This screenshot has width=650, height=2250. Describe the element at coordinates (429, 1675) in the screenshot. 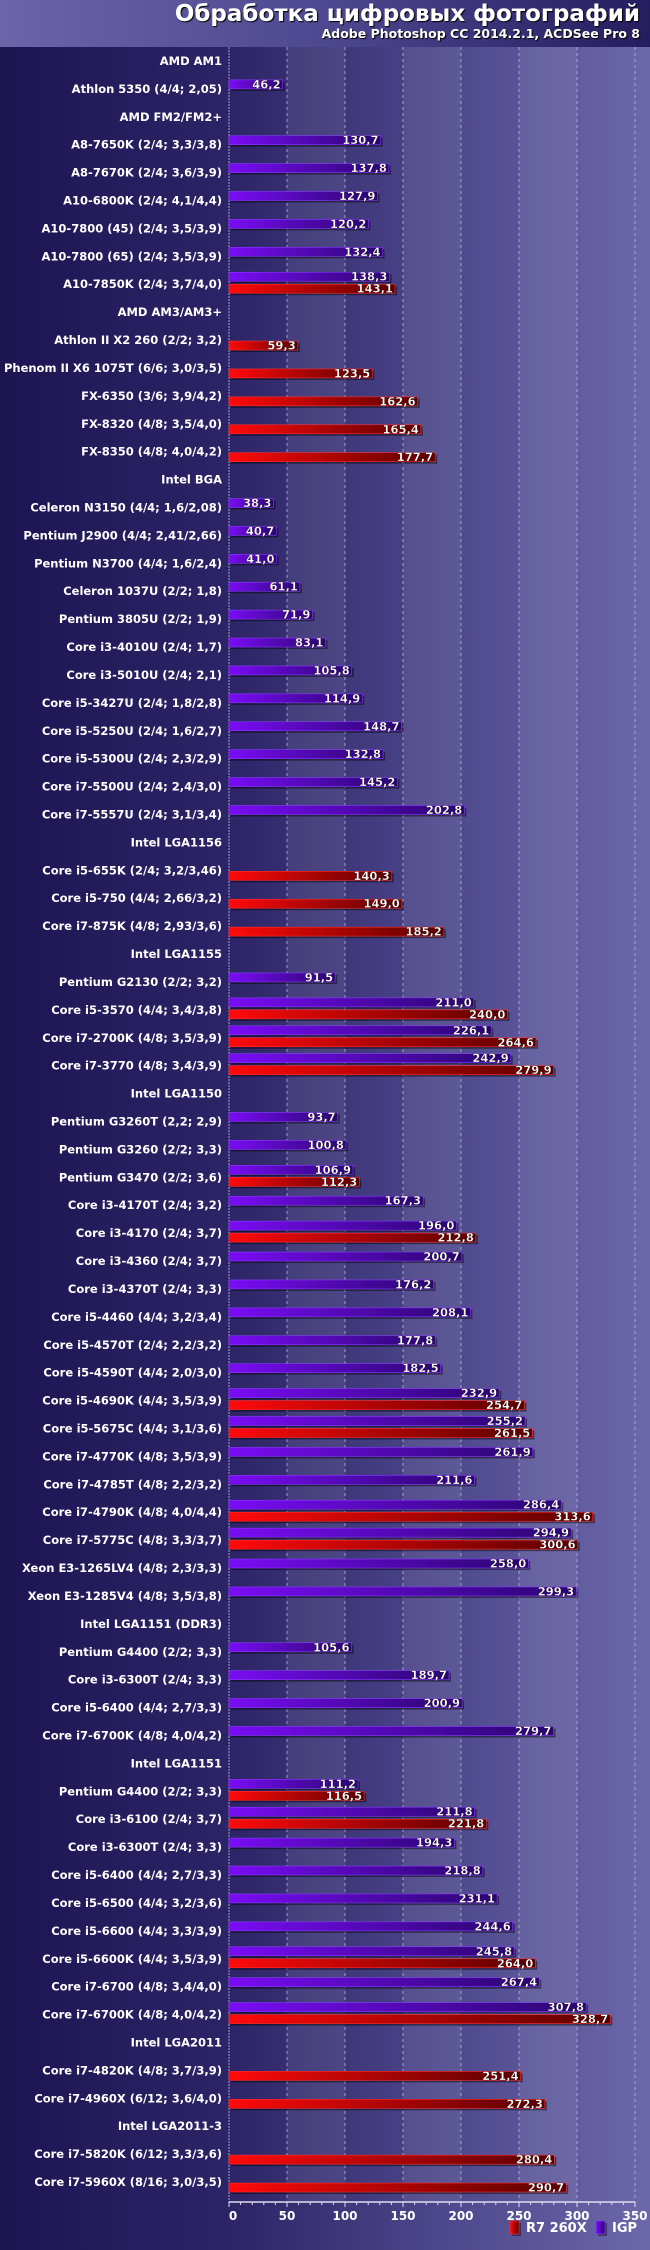

I see `value-label-igp: 189,7` at that location.